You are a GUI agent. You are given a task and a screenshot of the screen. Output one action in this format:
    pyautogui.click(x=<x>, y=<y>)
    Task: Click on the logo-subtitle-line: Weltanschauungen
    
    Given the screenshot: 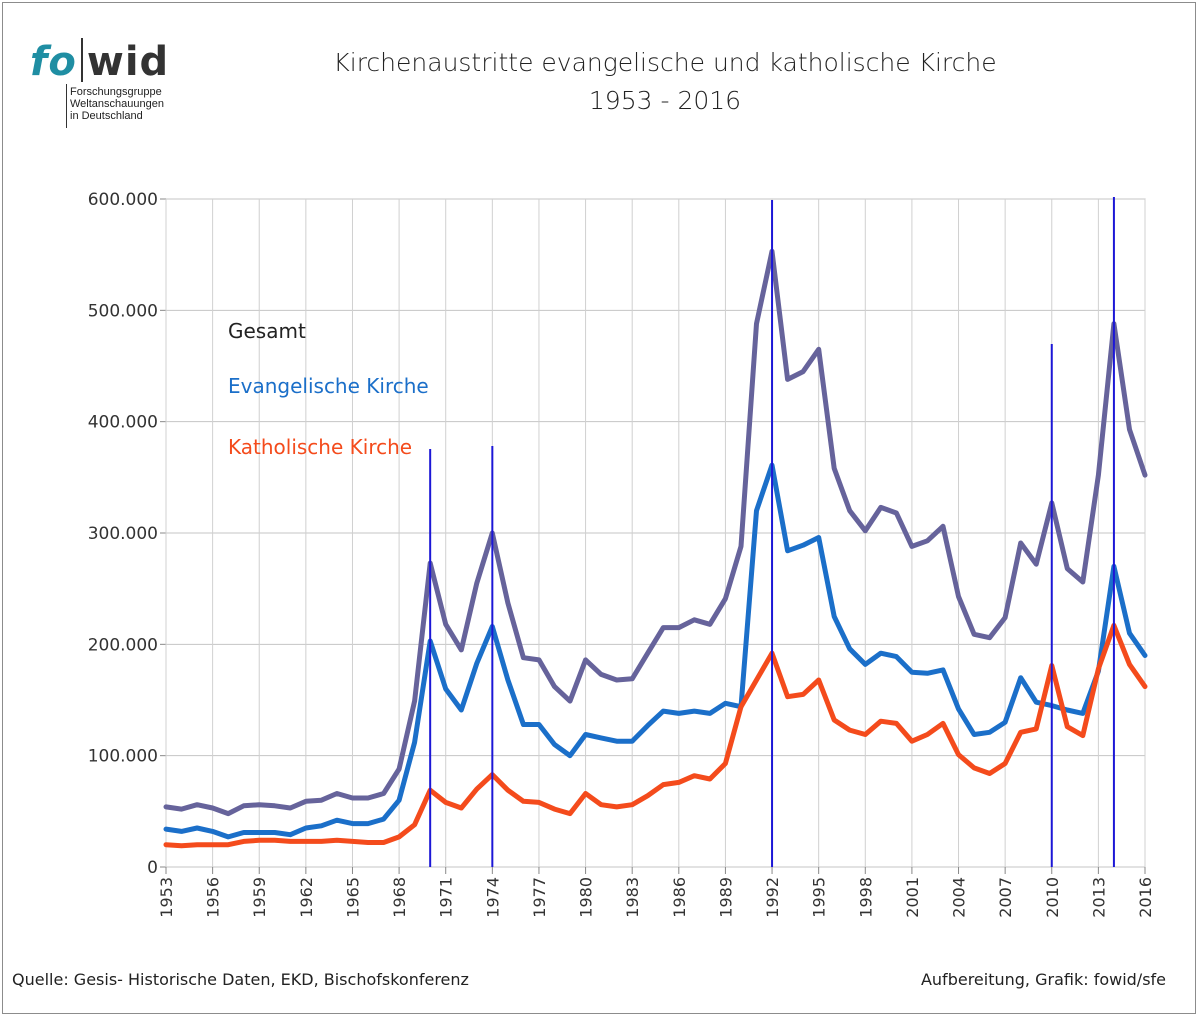 What is the action you would take?
    pyautogui.click(x=117, y=104)
    